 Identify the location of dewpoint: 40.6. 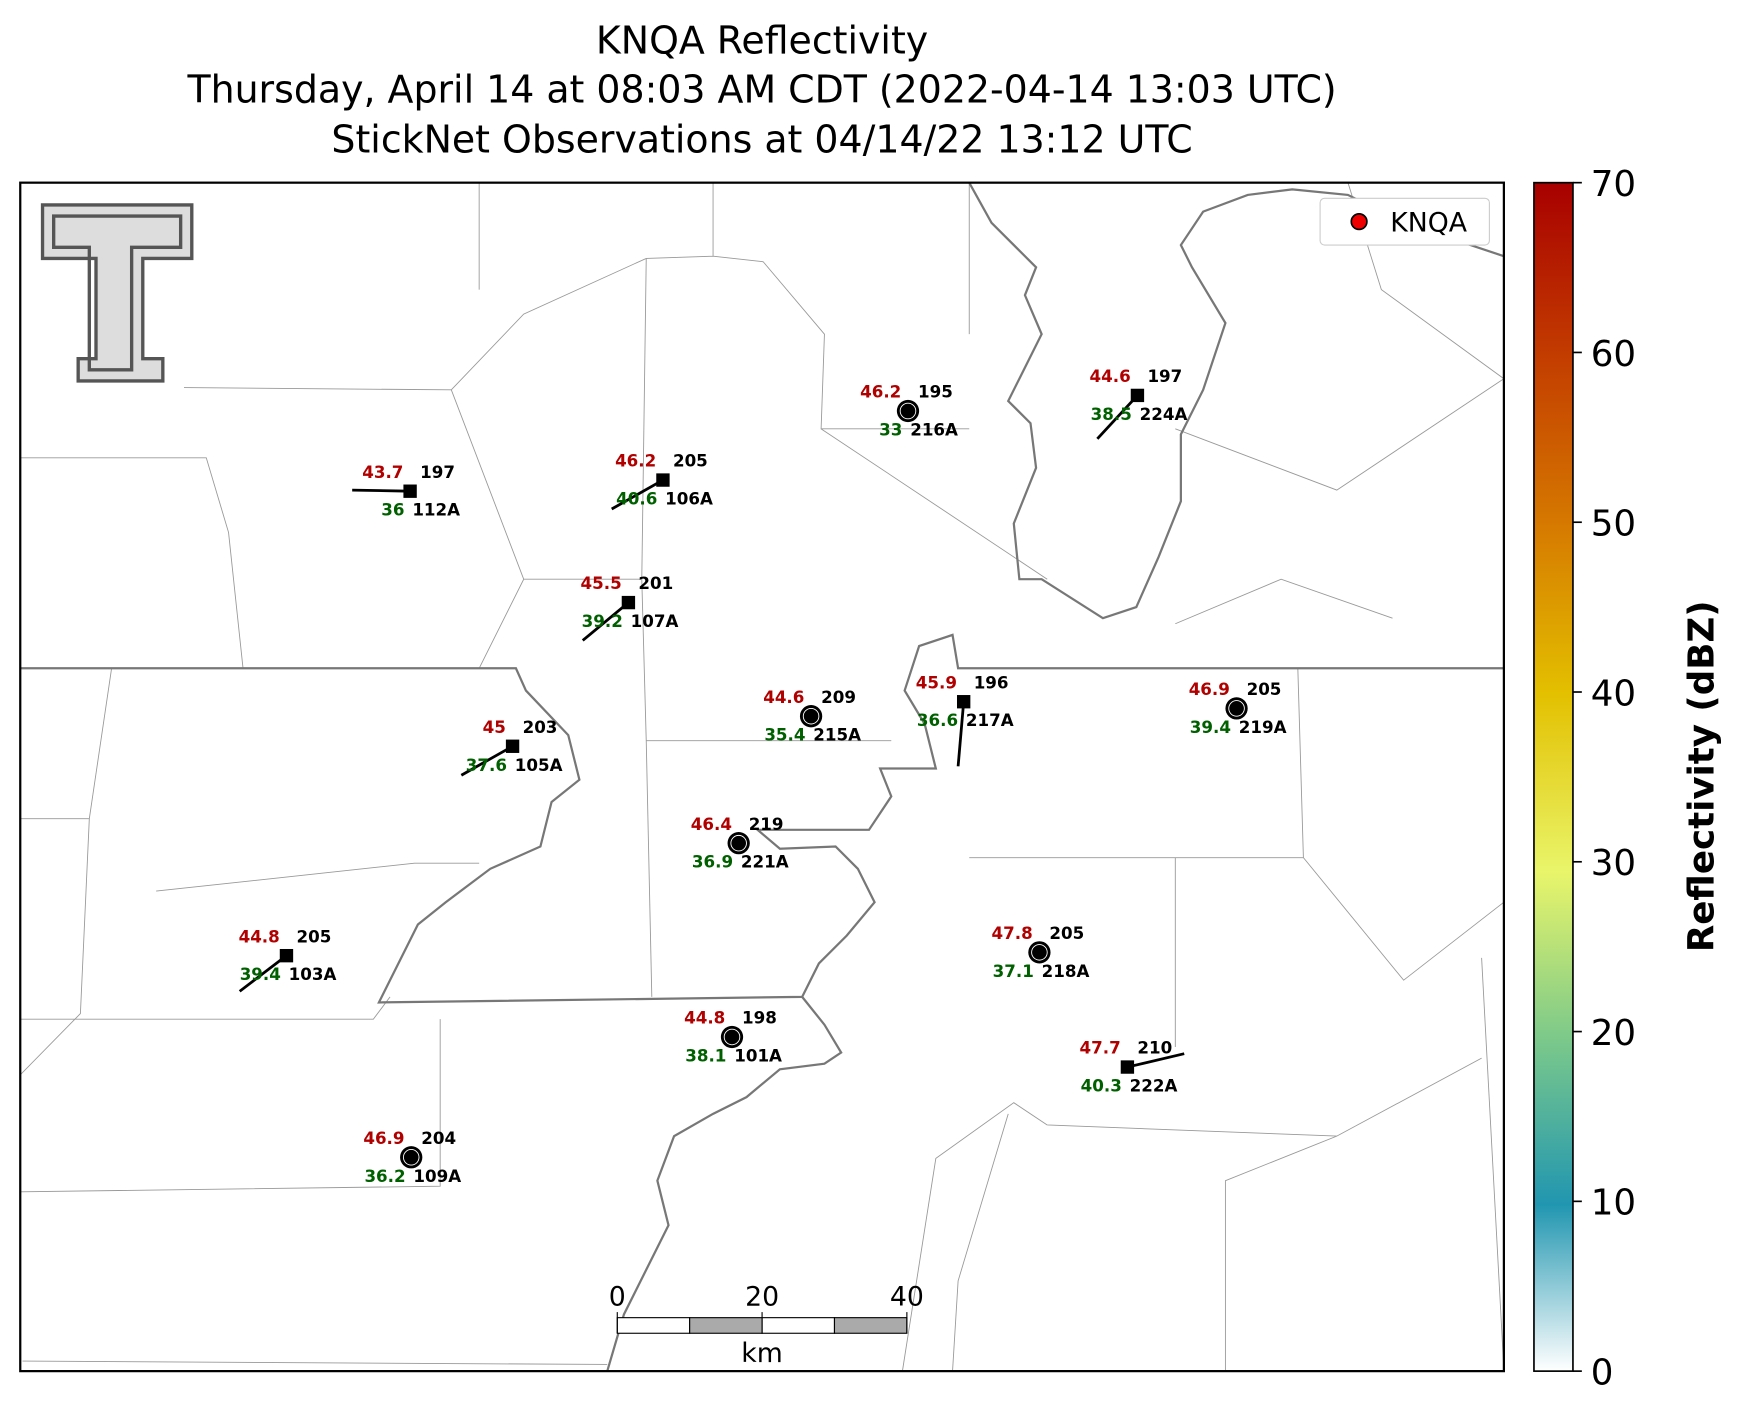
(636, 499).